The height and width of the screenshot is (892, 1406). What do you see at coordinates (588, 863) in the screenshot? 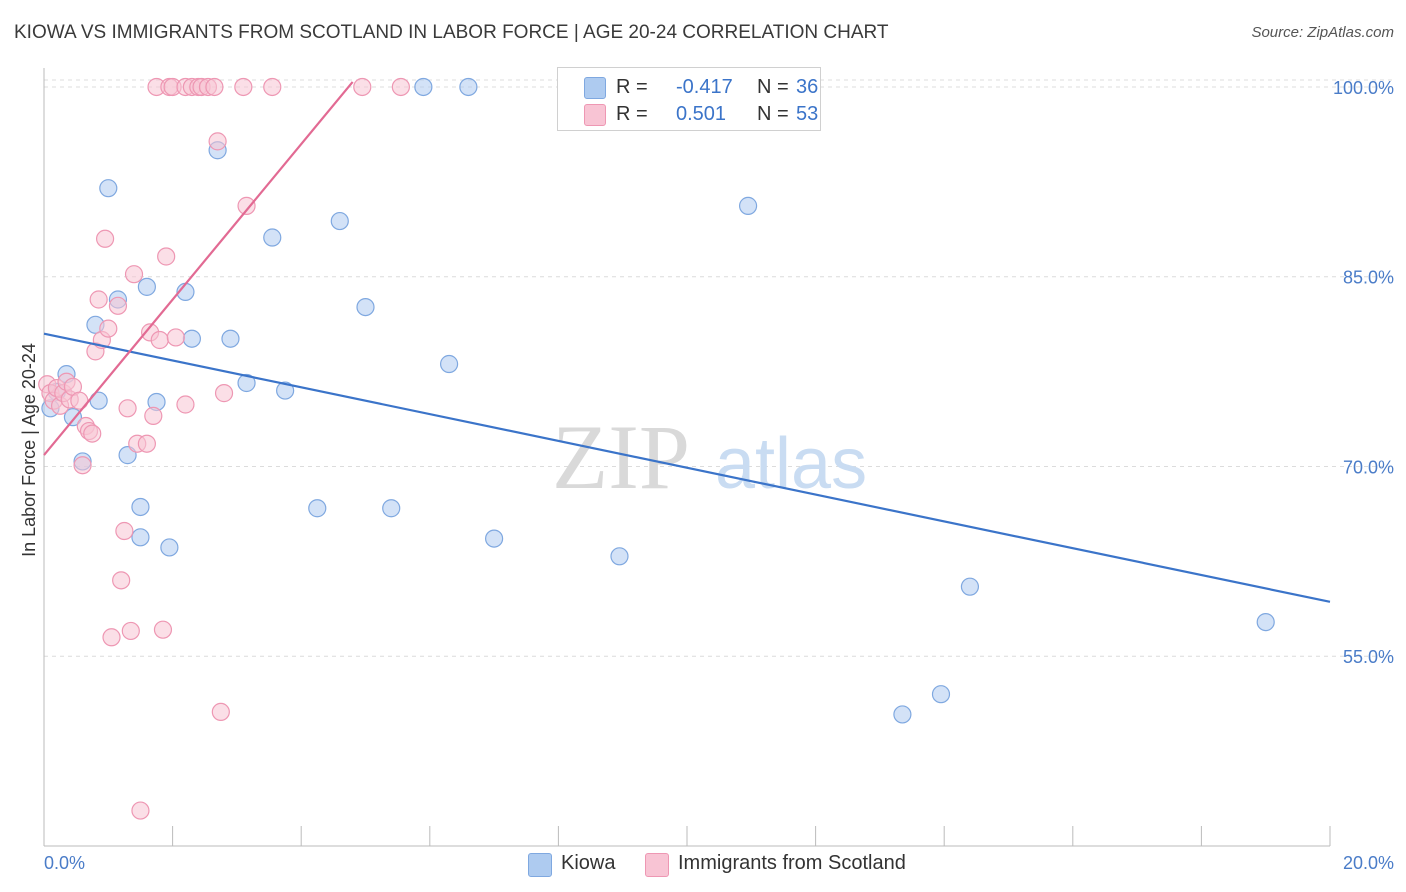
I see `kiowa-legend-label: Kiowa` at bounding box center [588, 863].